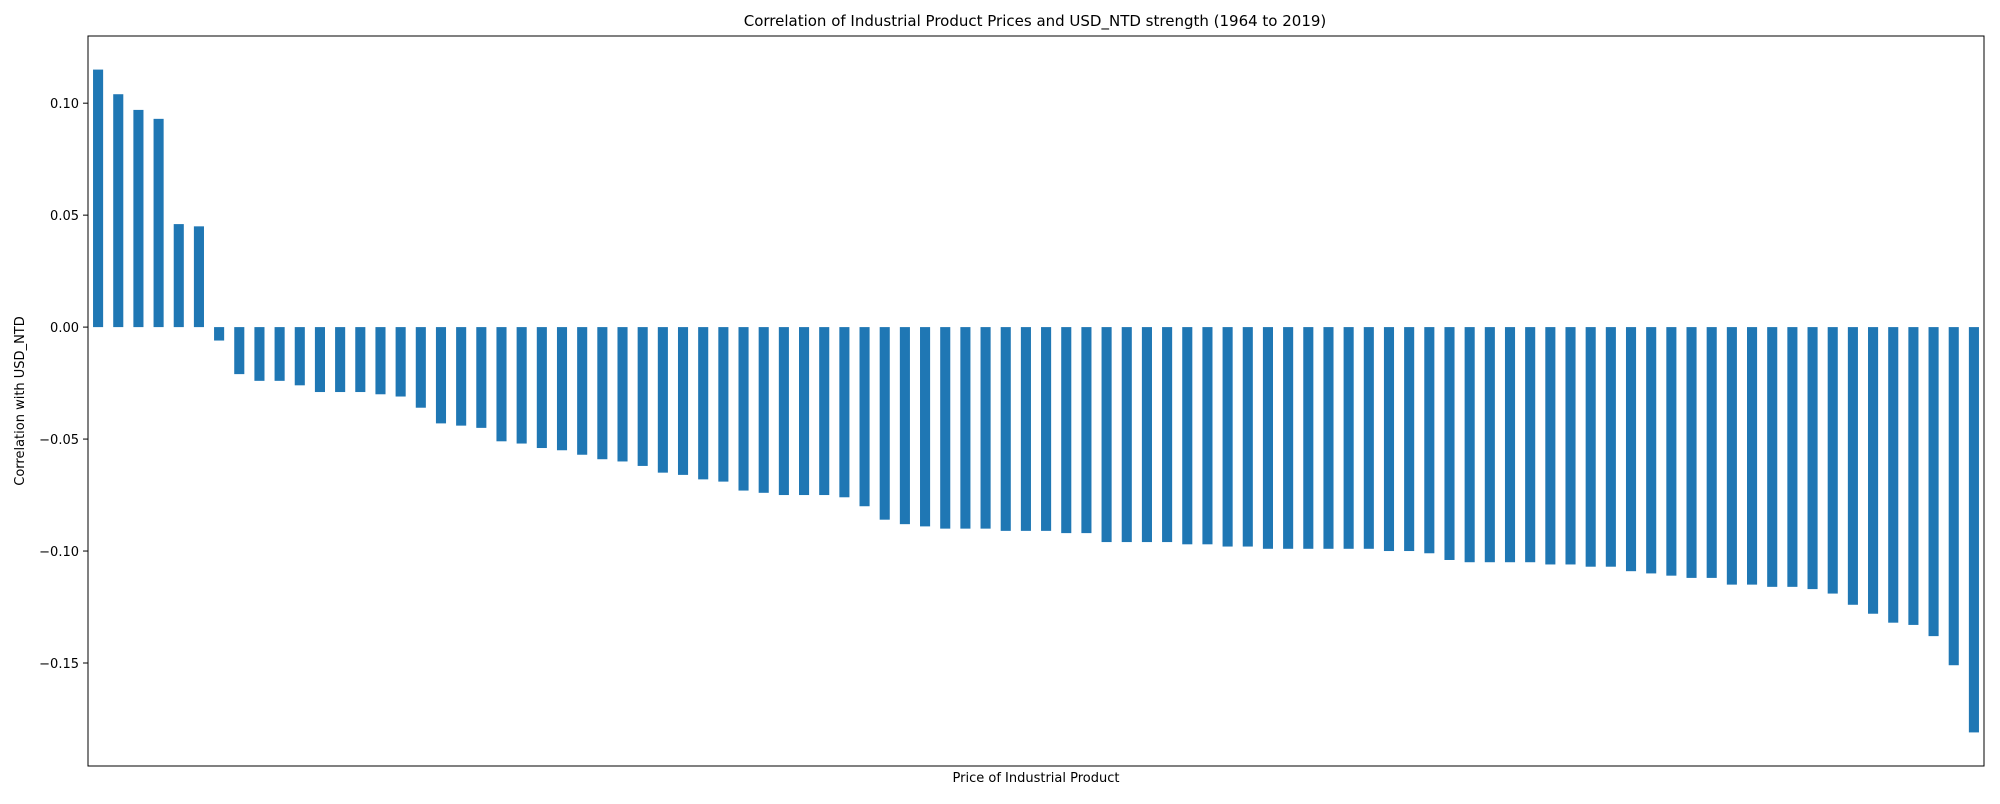  I want to click on x-axis-label: Price of Industrial Product, so click(1036, 778).